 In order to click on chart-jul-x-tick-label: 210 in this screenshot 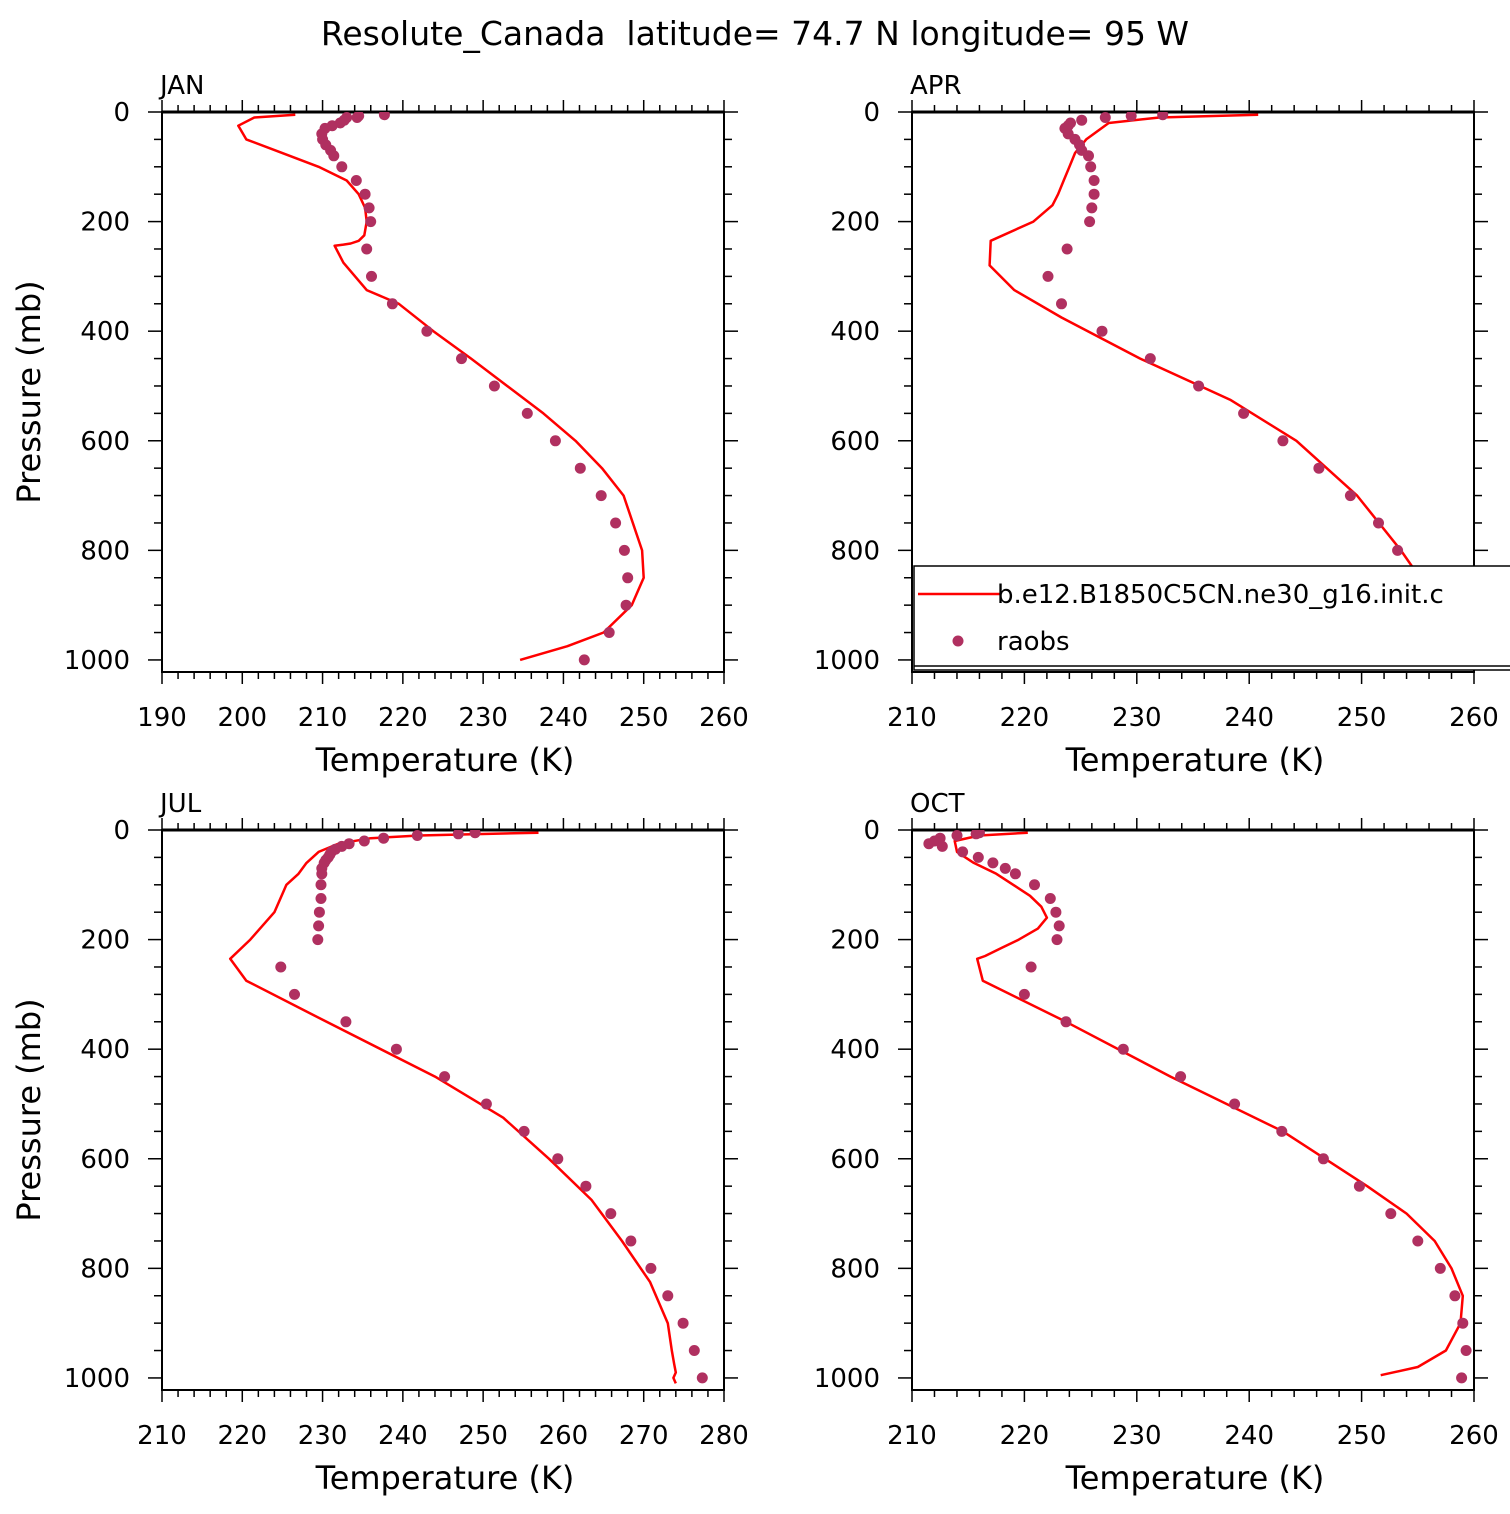, I will do `click(162, 1436)`.